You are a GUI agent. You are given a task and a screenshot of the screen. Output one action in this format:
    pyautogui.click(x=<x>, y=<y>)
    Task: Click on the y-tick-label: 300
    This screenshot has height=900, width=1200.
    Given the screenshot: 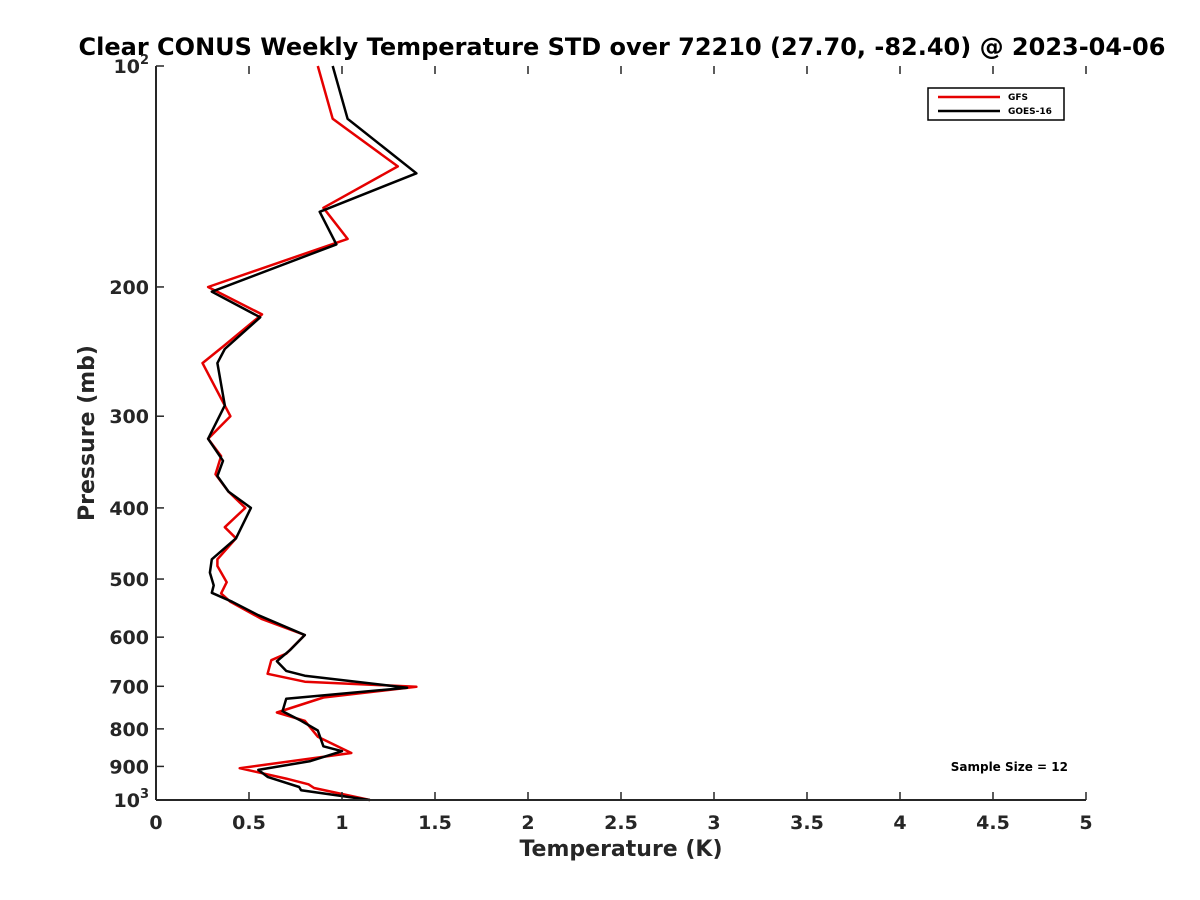 What is the action you would take?
    pyautogui.click(x=129, y=417)
    